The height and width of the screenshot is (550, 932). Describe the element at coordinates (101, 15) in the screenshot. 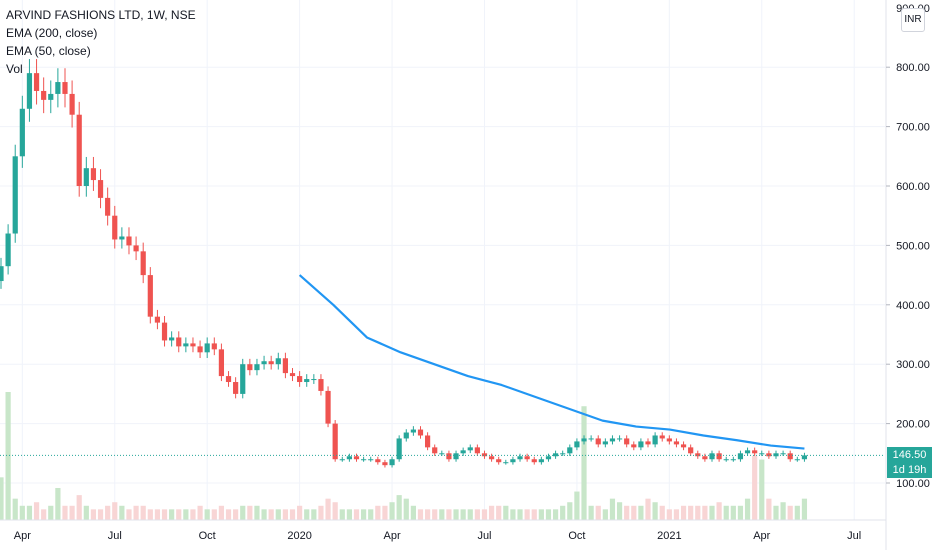

I see `symbol-title: ARVIND FASHIONS LTD, 1W, NSE` at that location.